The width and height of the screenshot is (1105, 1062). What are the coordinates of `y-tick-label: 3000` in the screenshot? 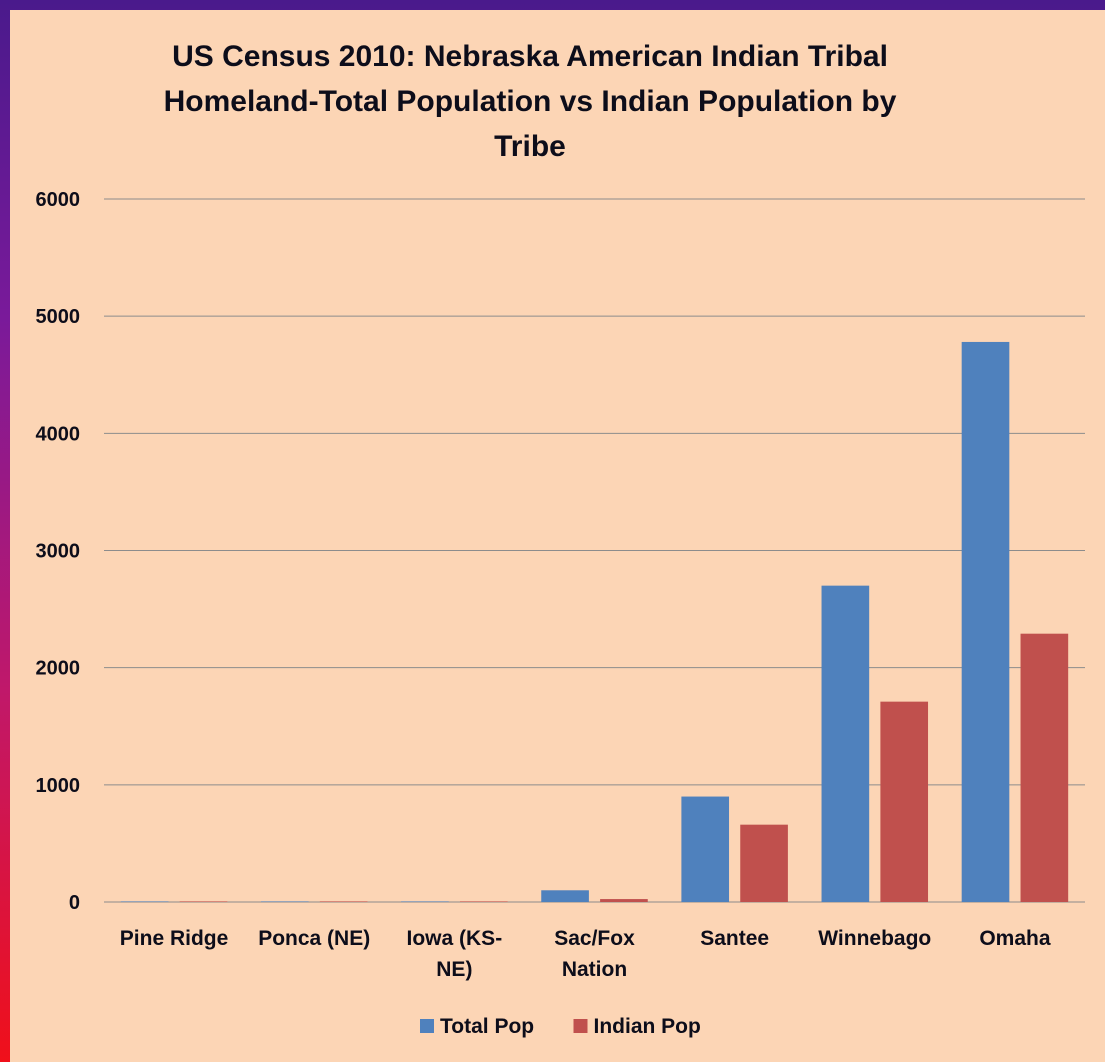 It's located at (58, 552).